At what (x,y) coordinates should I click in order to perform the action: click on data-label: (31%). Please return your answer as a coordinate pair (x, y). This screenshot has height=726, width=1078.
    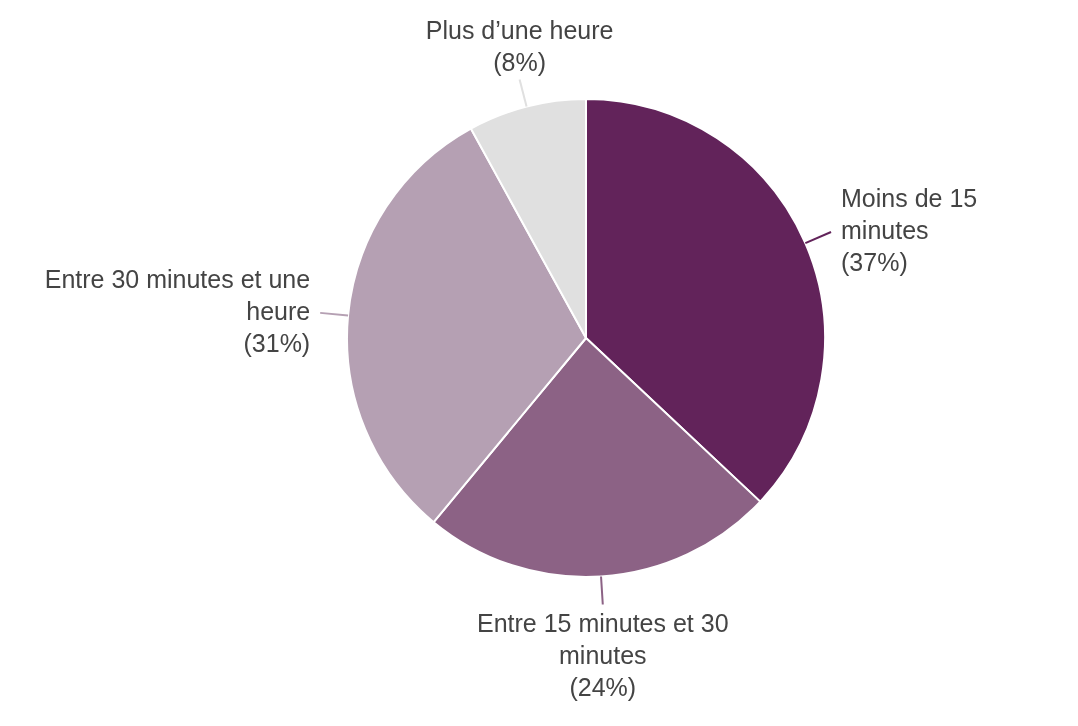
    Looking at the image, I should click on (277, 343).